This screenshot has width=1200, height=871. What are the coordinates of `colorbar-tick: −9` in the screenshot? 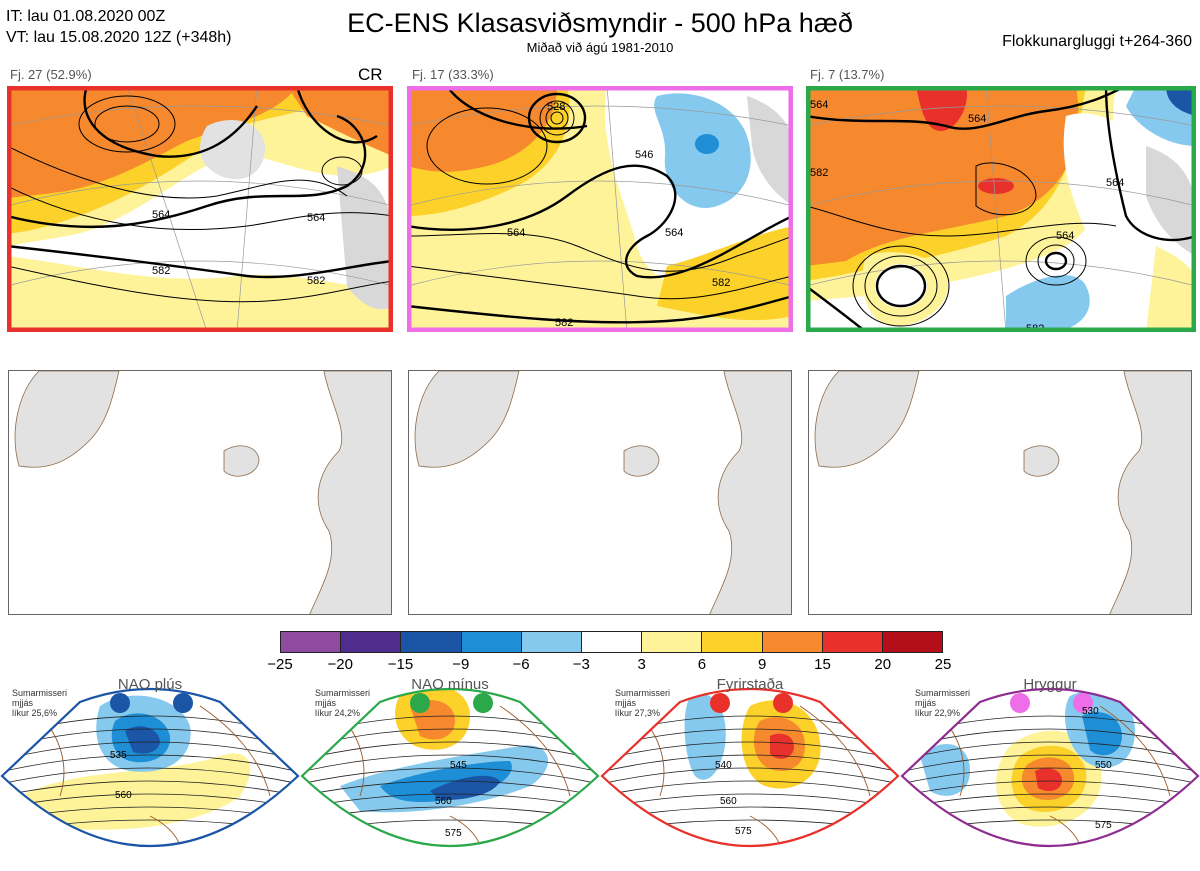 It's located at (461, 664).